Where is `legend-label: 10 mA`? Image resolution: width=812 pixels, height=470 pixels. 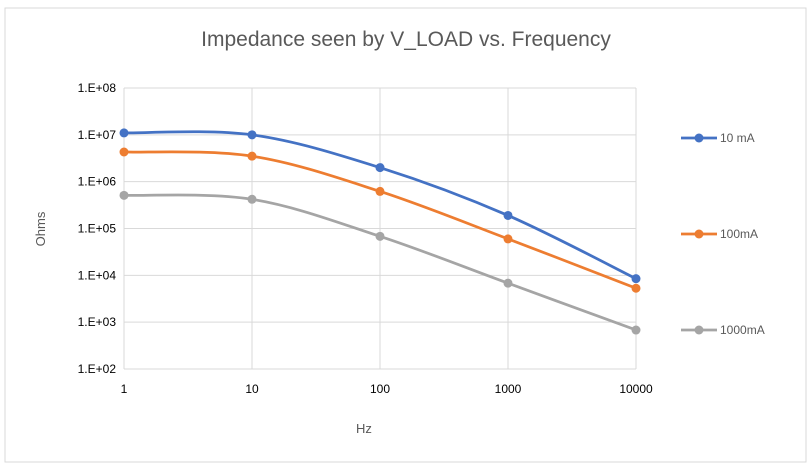 legend-label: 10 mA is located at coordinates (737, 138).